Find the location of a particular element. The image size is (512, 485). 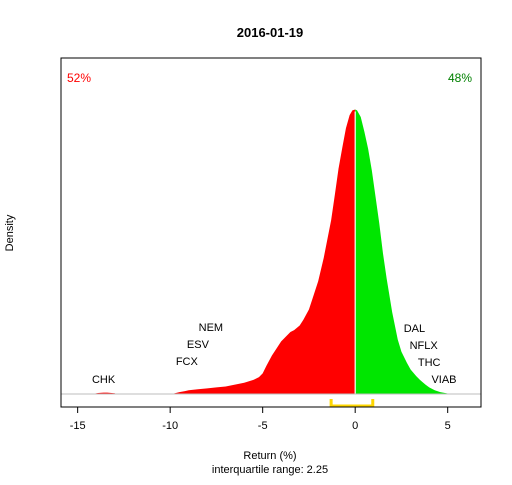

chart-subtitle: interquartile range: 2.25 is located at coordinates (270, 470).